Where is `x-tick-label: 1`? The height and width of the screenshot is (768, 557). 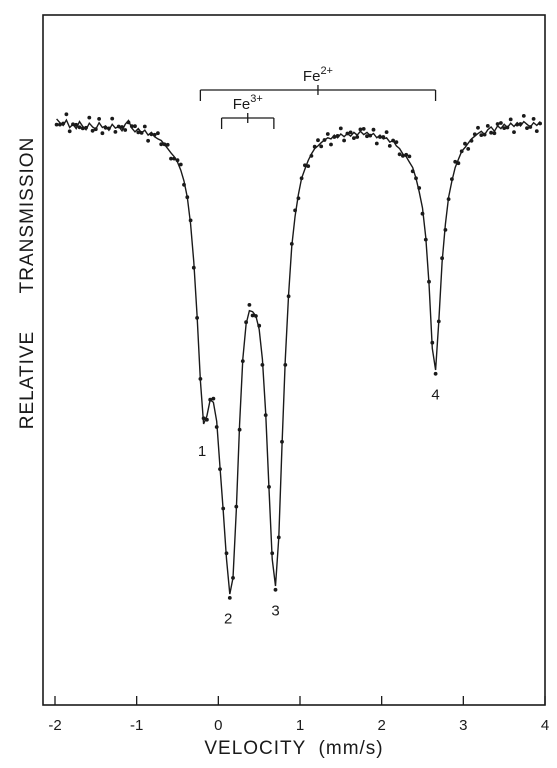 x-tick-label: 1 is located at coordinates (300, 725).